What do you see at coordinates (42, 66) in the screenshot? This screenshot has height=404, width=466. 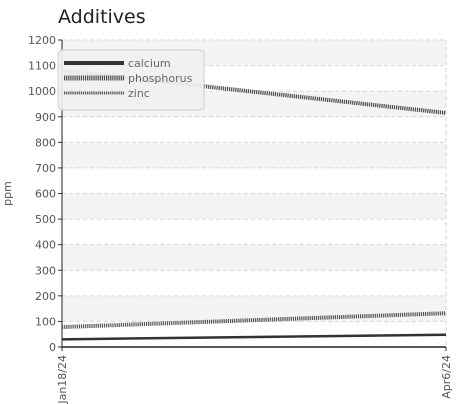 I see `y-tick-label: 1100` at bounding box center [42, 66].